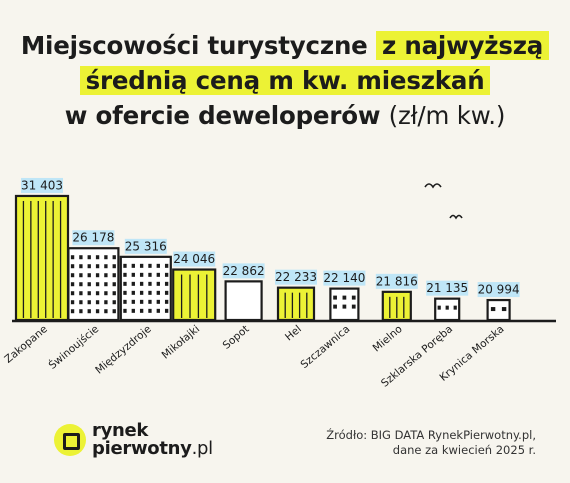 The image size is (570, 483). Describe the element at coordinates (142, 448) in the screenshot. I see `logo-line-2-bold: pierwotny` at that location.